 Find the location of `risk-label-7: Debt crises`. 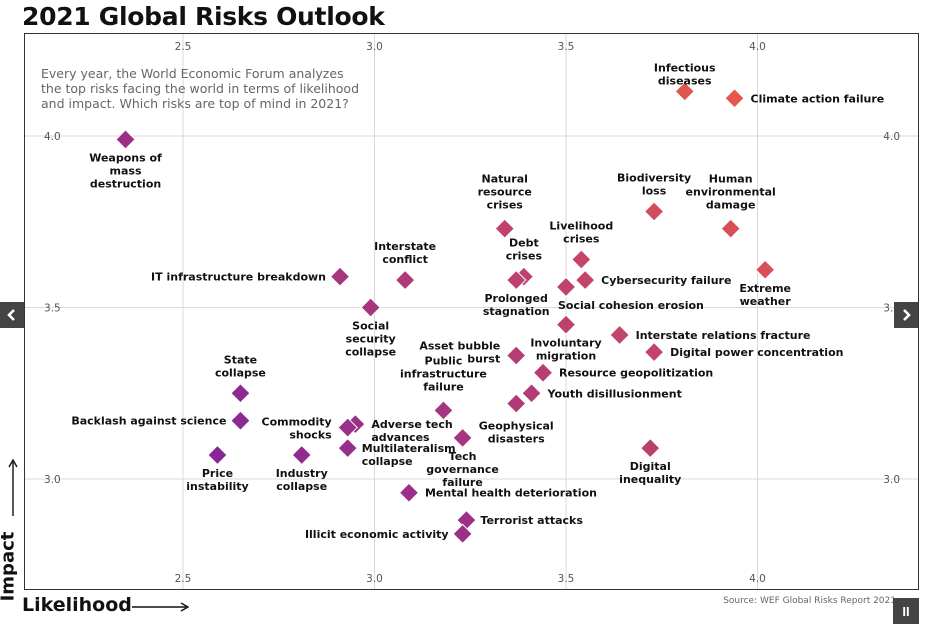

risk-label-7: Debt crises is located at coordinates (524, 250).